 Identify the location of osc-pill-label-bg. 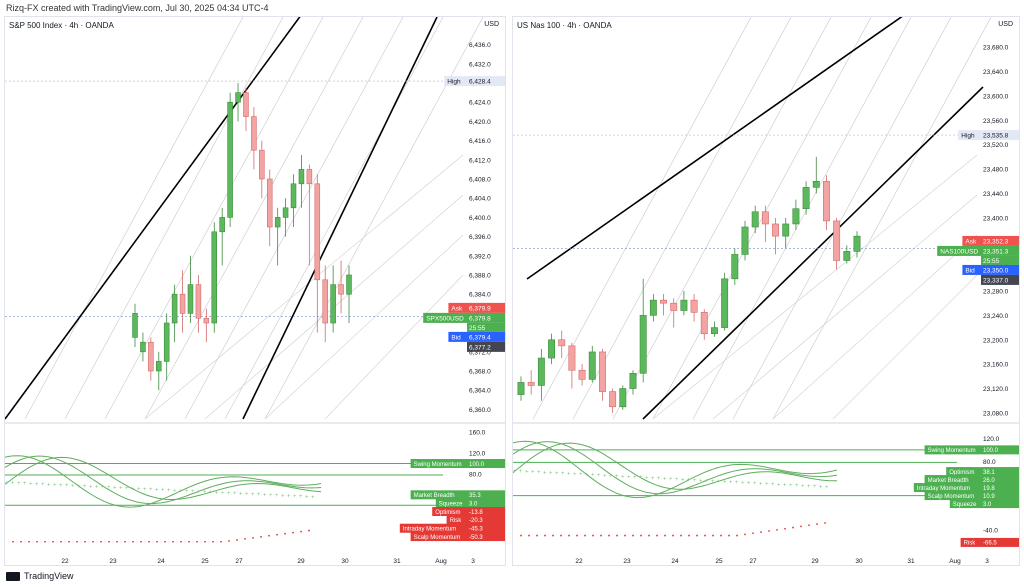
(438, 464).